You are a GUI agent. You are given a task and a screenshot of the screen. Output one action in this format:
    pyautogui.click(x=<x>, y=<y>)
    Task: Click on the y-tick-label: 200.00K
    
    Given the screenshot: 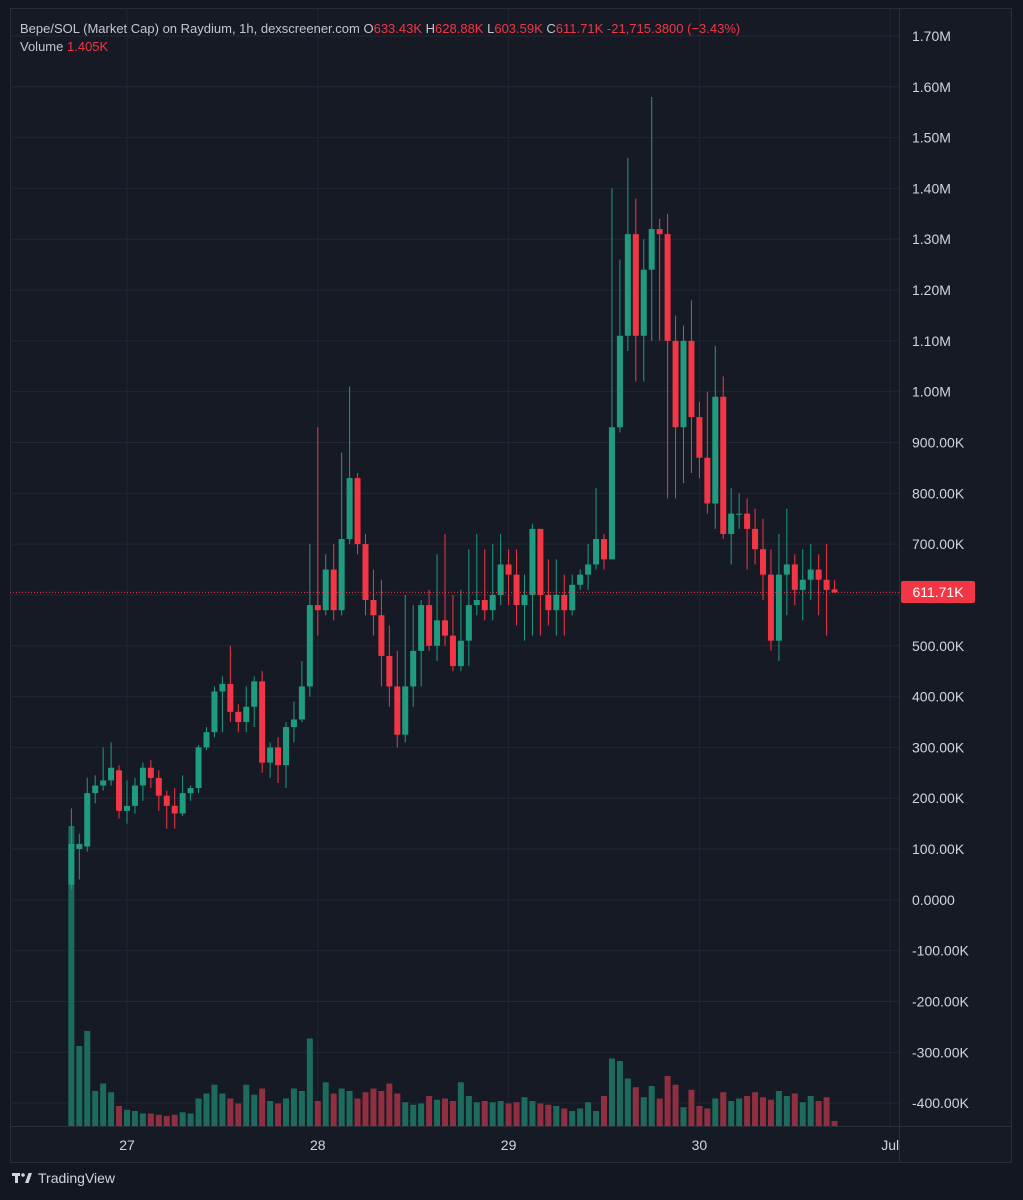 What is the action you would take?
    pyautogui.click(x=938, y=798)
    